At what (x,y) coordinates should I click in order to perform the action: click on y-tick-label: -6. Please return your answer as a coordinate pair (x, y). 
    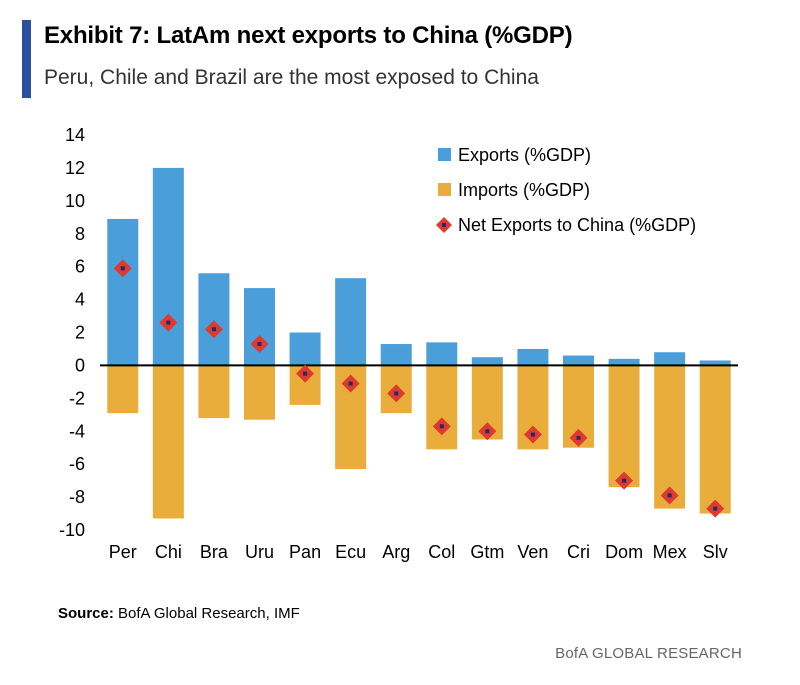
    Looking at the image, I should click on (77, 464).